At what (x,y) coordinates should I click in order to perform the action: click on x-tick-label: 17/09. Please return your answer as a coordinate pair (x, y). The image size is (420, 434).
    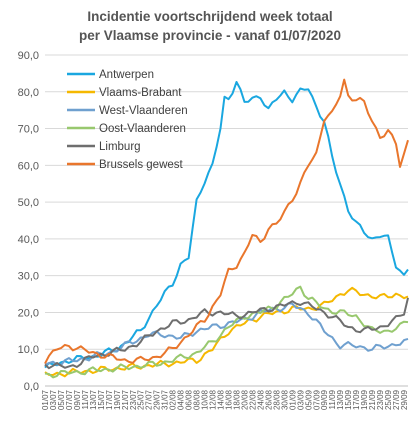
    Looking at the image, I should click on (356, 399).